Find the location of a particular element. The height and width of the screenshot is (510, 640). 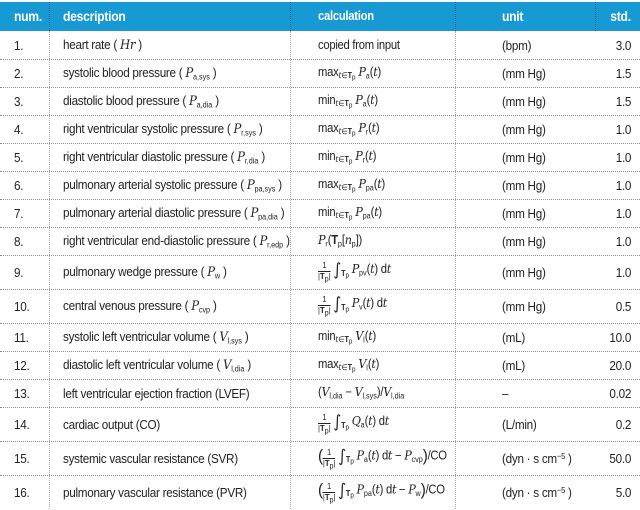

cell-calculation: 1 |Tp| ∫Tp Pv(t) dt is located at coordinates (372, 306).